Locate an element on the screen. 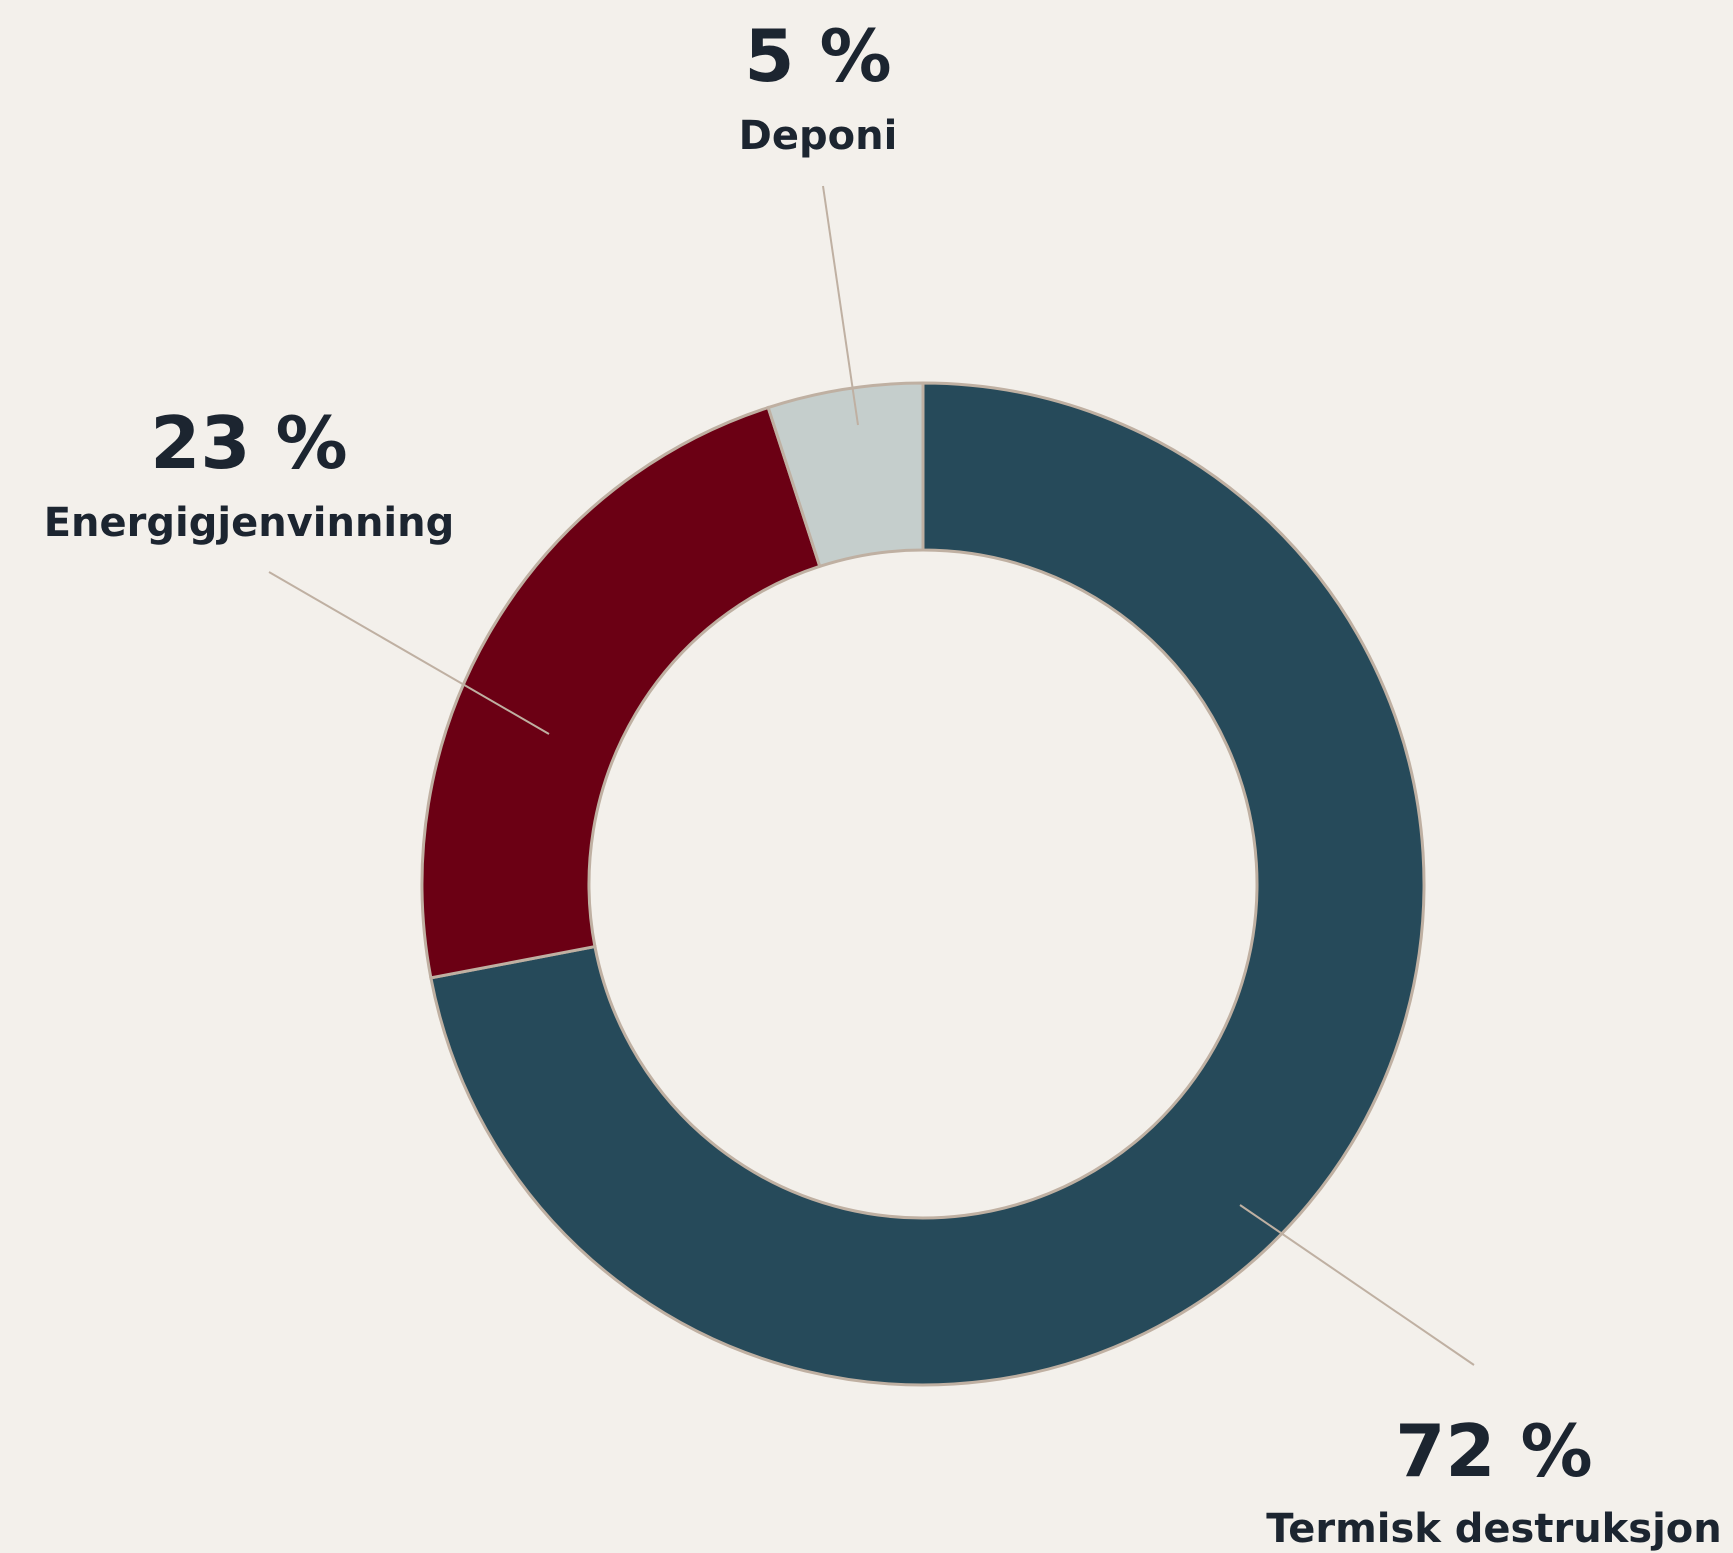 This screenshot has height=1553, width=1733. category-label: Termisk destruksjon is located at coordinates (1494, 1529).